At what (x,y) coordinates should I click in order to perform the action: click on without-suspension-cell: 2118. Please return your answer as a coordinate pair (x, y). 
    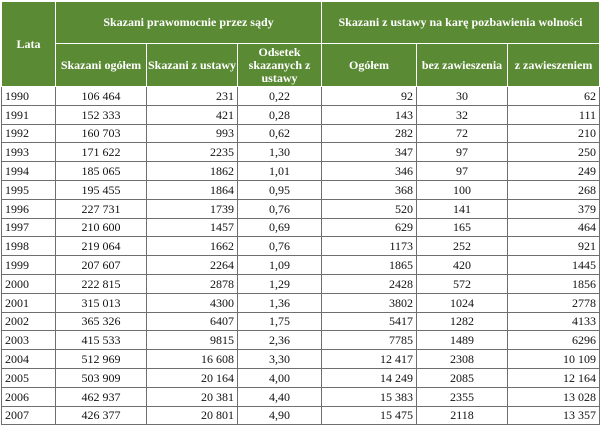
    Looking at the image, I should click on (462, 415).